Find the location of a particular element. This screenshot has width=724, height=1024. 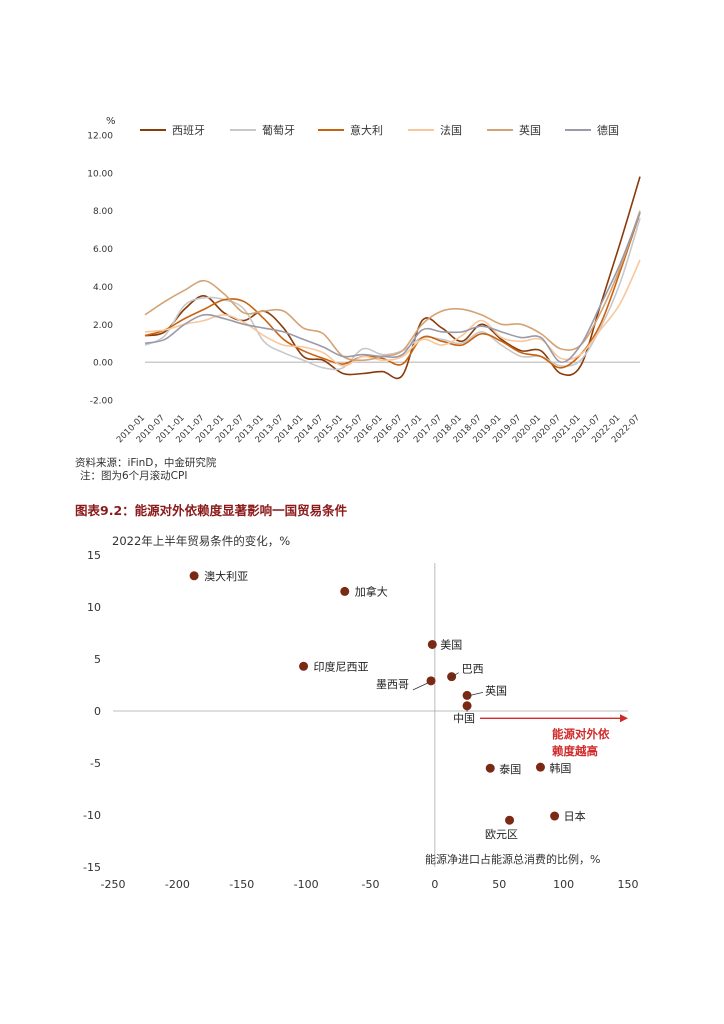

legend-label: 葡萄牙 is located at coordinates (278, 130).